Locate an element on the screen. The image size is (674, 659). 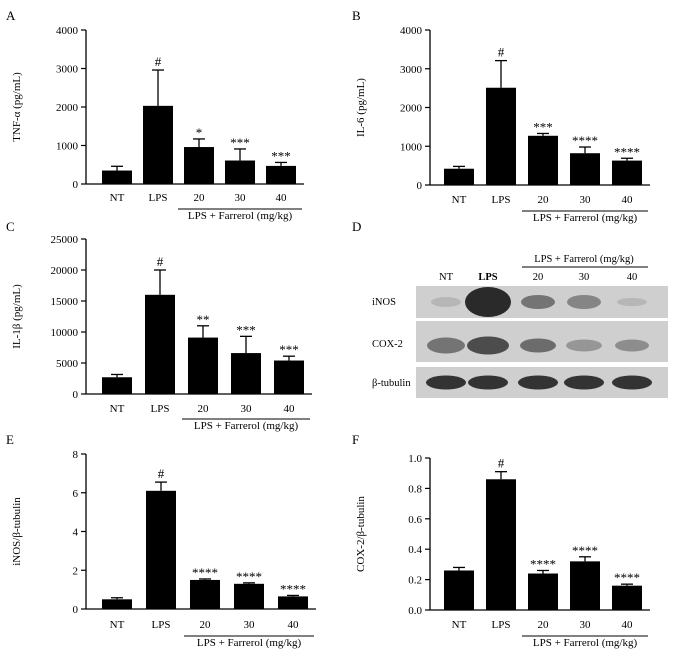
y-axis-label: iNOS/β-tubulin is located at coordinates (17, 531).